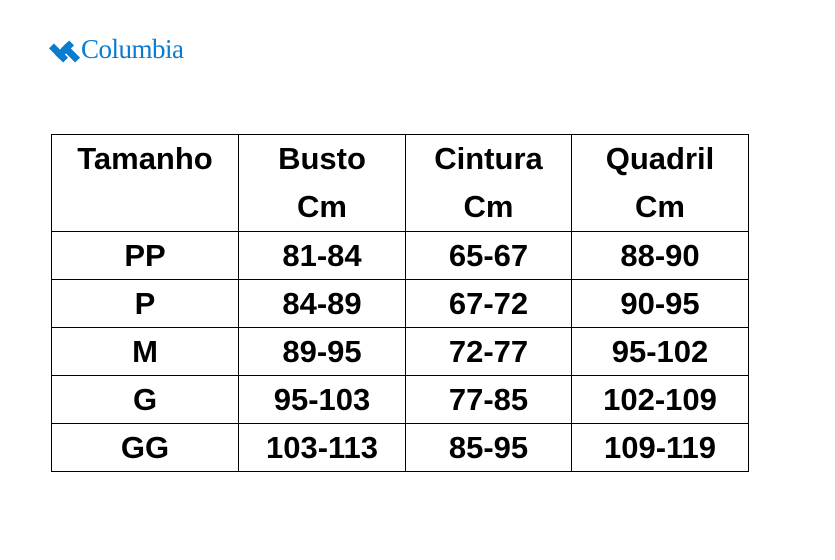 The width and height of the screenshot is (835, 560). I want to click on header-tamanho: Tamanho, so click(145, 183).